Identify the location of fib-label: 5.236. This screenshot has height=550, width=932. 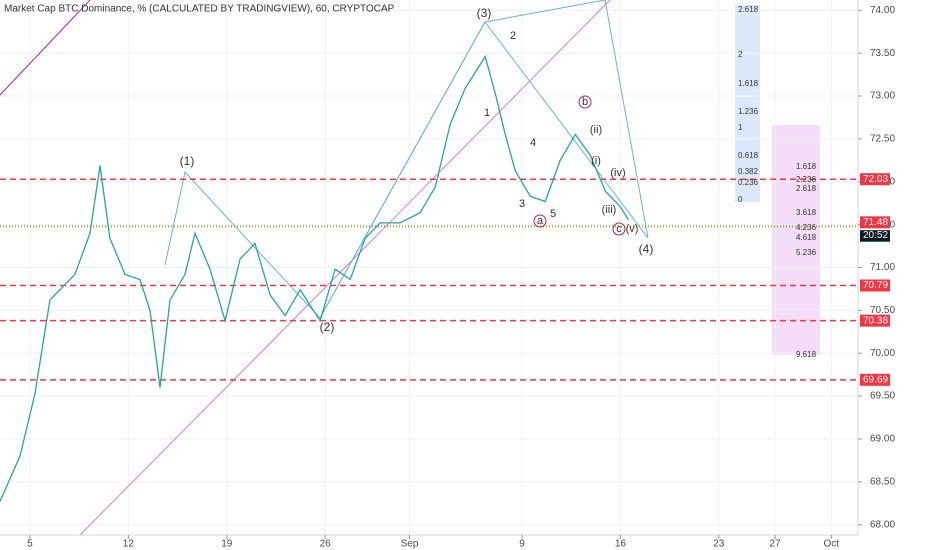
(806, 252).